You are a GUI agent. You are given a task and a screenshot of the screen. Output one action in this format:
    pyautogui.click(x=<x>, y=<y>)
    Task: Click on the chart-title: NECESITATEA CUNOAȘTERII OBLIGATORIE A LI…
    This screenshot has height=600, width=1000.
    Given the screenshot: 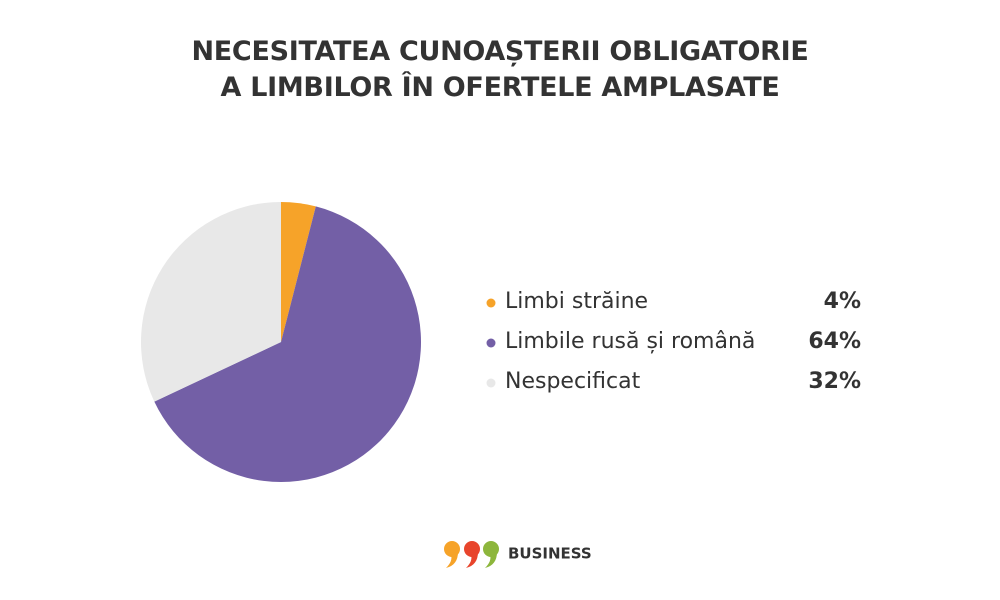 What is the action you would take?
    pyautogui.click(x=500, y=69)
    